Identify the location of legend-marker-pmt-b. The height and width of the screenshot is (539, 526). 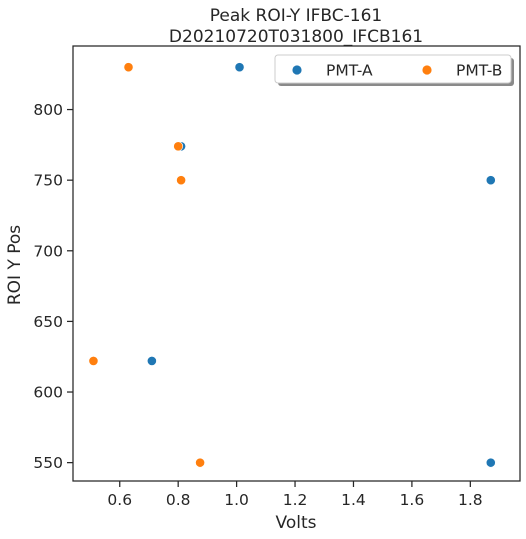
(427, 70).